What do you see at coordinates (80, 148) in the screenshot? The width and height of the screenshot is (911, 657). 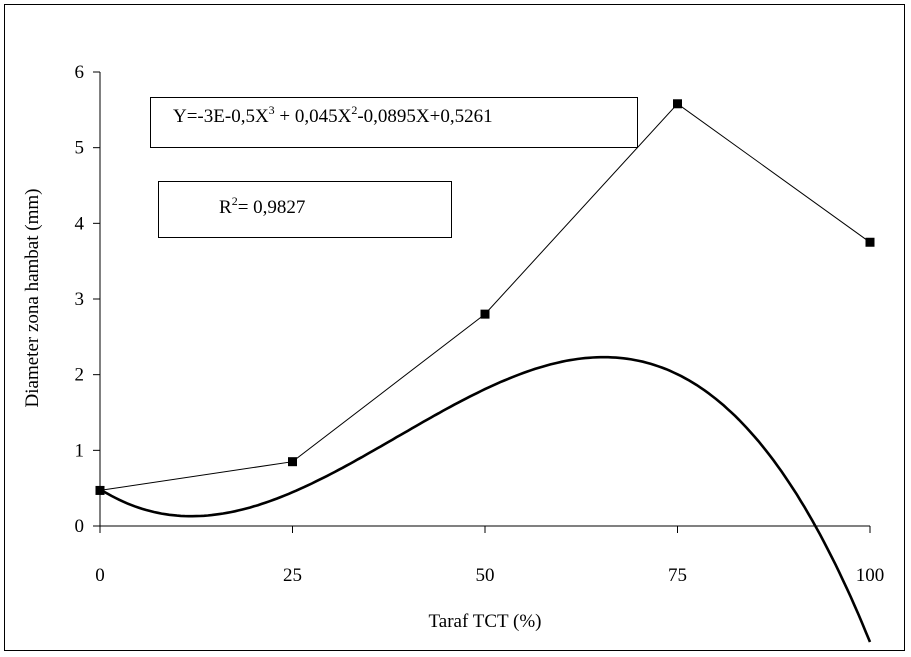 I see `y-tick-label: 5` at bounding box center [80, 148].